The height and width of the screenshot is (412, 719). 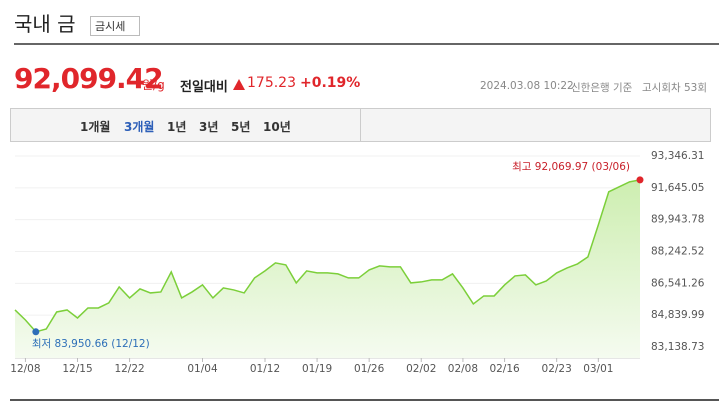 What do you see at coordinates (527, 86) in the screenshot?
I see `datetime: 2024.03.08 10:22` at bounding box center [527, 86].